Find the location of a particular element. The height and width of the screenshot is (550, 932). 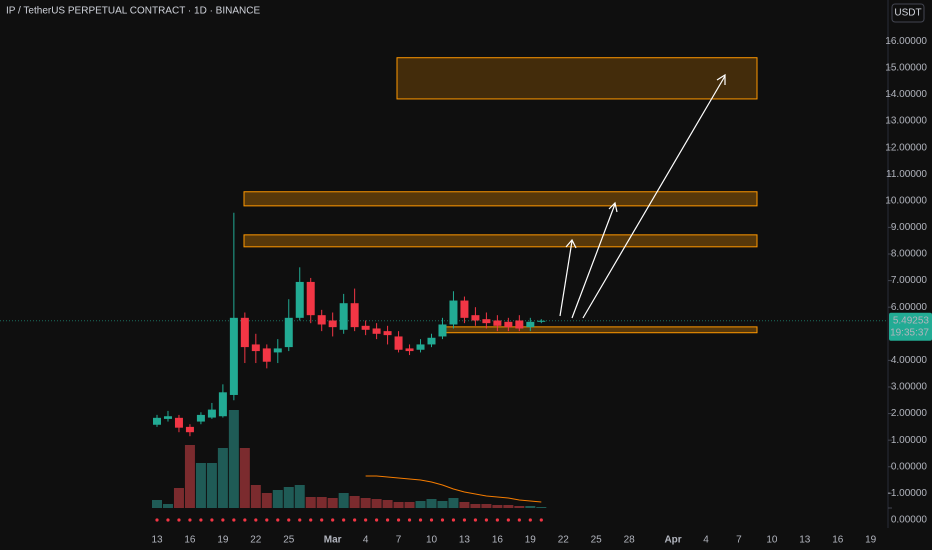

arrow is located at coordinates (654, 197).